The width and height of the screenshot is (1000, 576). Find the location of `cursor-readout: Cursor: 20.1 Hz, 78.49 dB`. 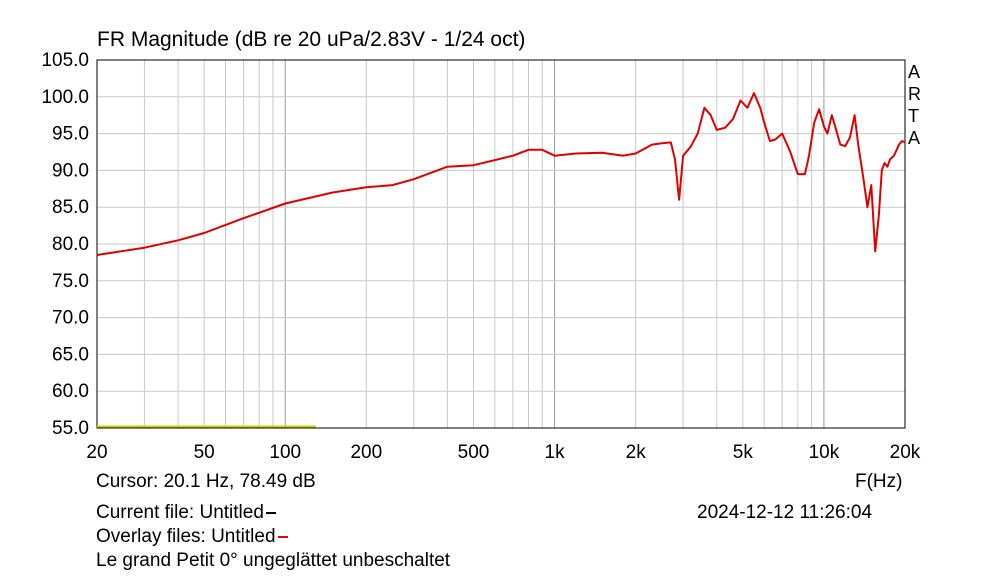

cursor-readout: Cursor: 20.1 Hz, 78.49 dB is located at coordinates (206, 481).